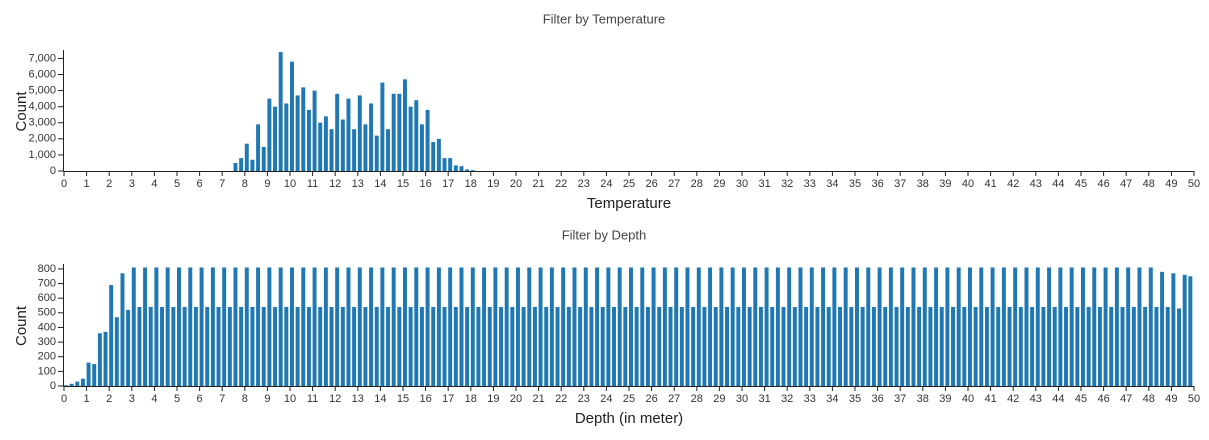 The image size is (1209, 440). What do you see at coordinates (47, 327) in the screenshot?
I see `y-tick-label: 400` at bounding box center [47, 327].